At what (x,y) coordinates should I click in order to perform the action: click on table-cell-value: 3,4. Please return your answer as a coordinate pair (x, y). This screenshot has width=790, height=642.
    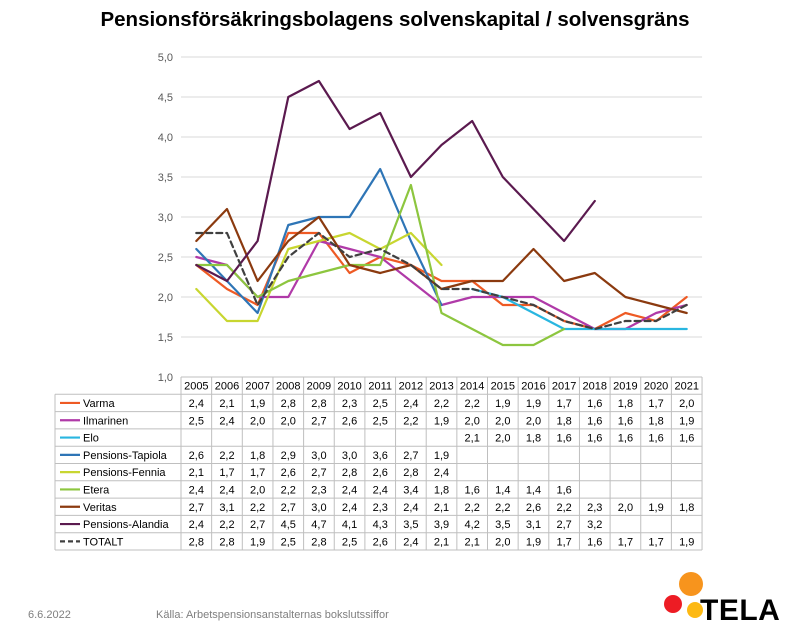
    Looking at the image, I should click on (410, 490).